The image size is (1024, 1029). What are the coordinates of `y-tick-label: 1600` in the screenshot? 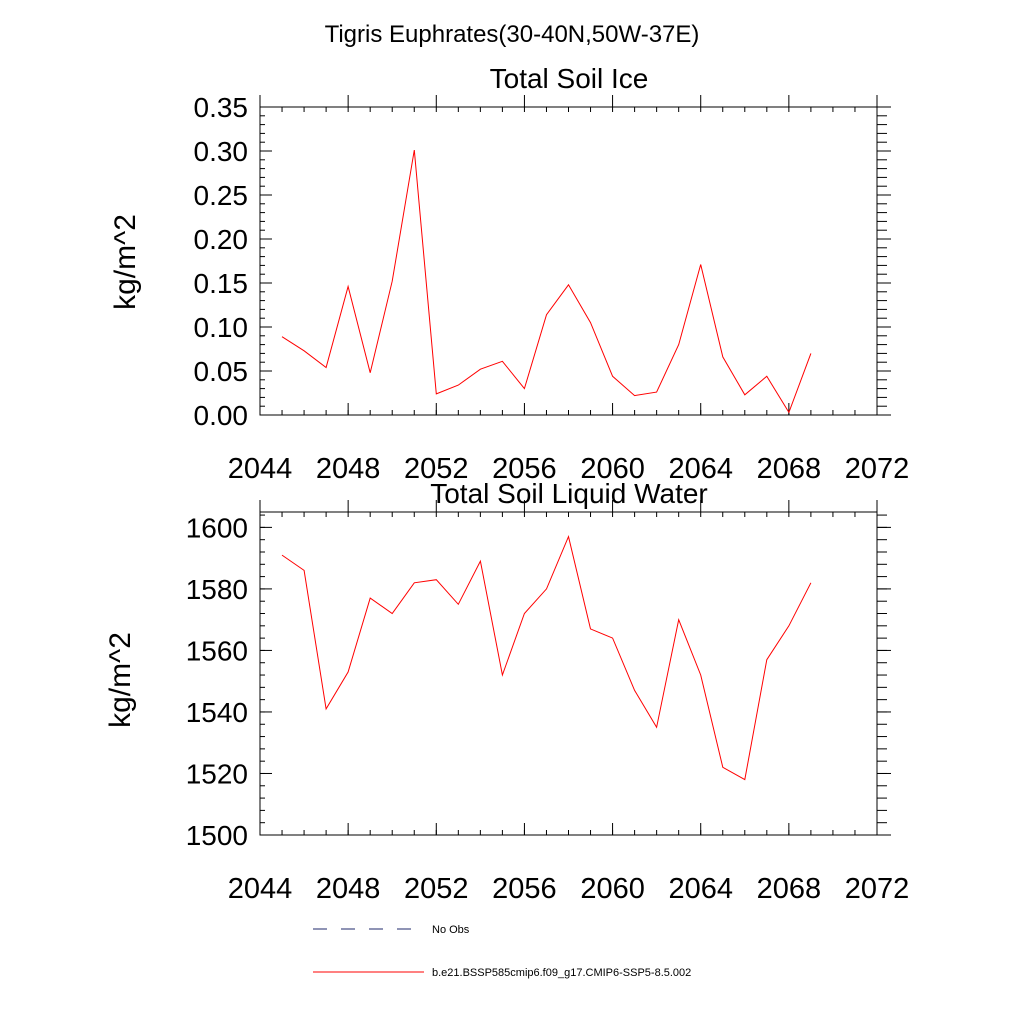 It's located at (217, 527).